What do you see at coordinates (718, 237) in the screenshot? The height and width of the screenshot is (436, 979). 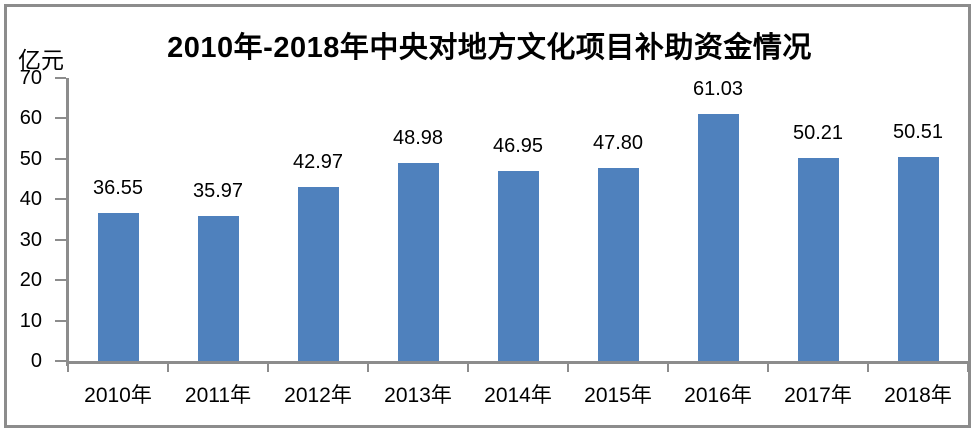 I see `bar-2016年` at bounding box center [718, 237].